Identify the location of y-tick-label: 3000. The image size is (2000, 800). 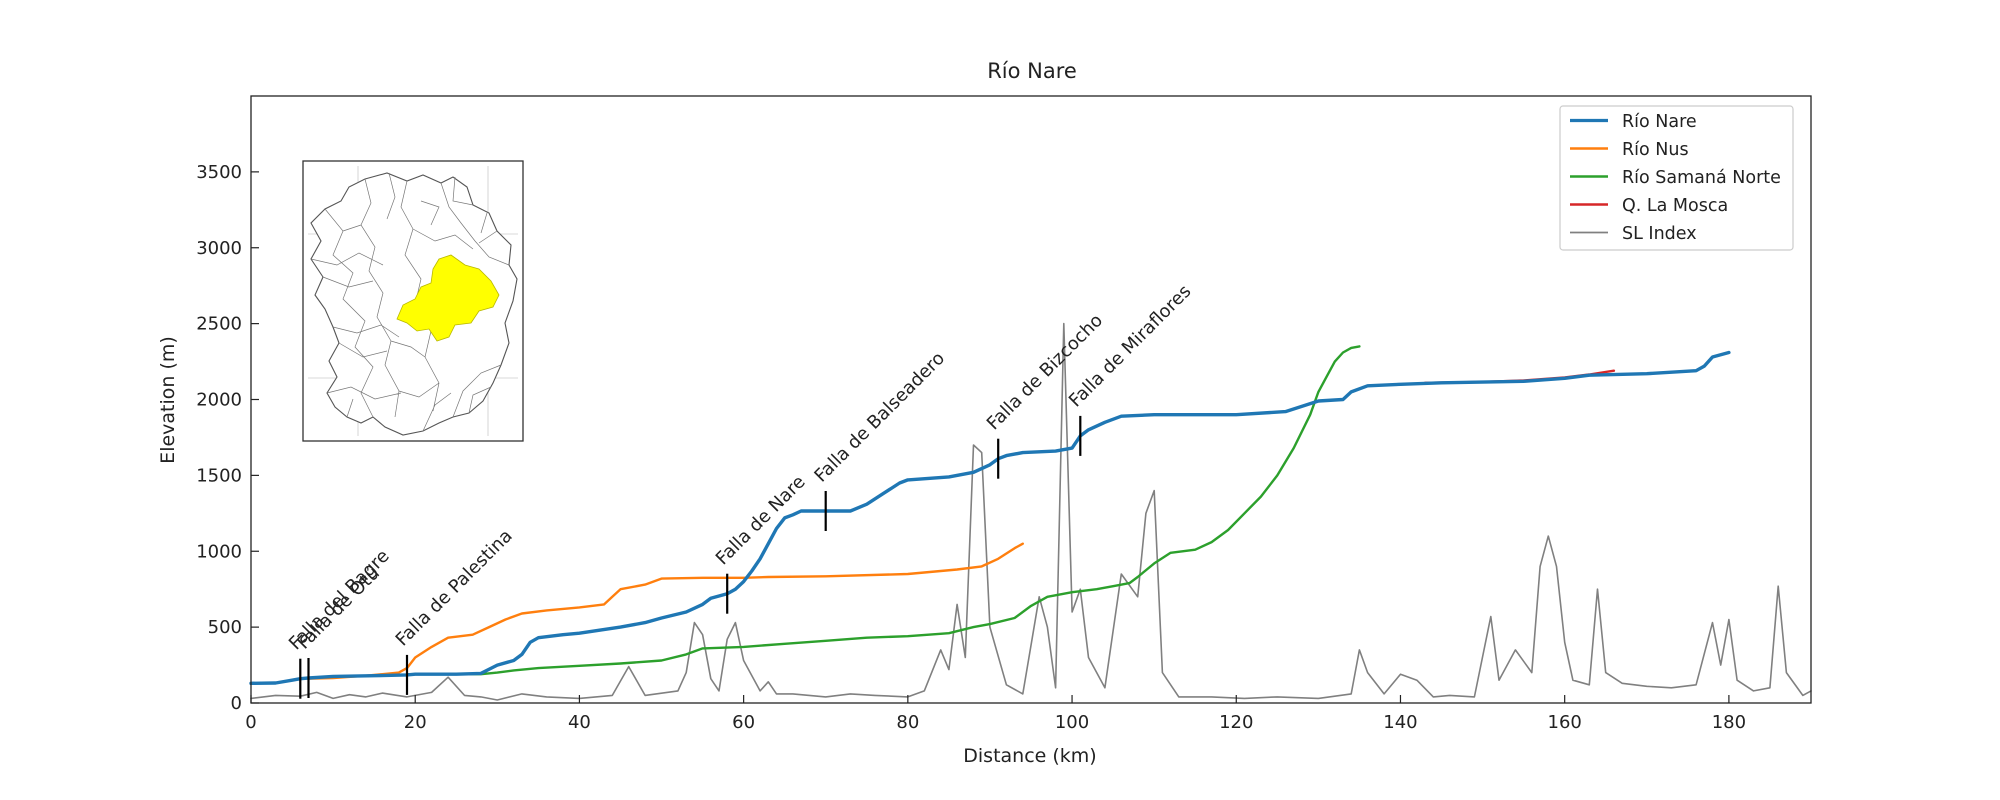
(219, 248).